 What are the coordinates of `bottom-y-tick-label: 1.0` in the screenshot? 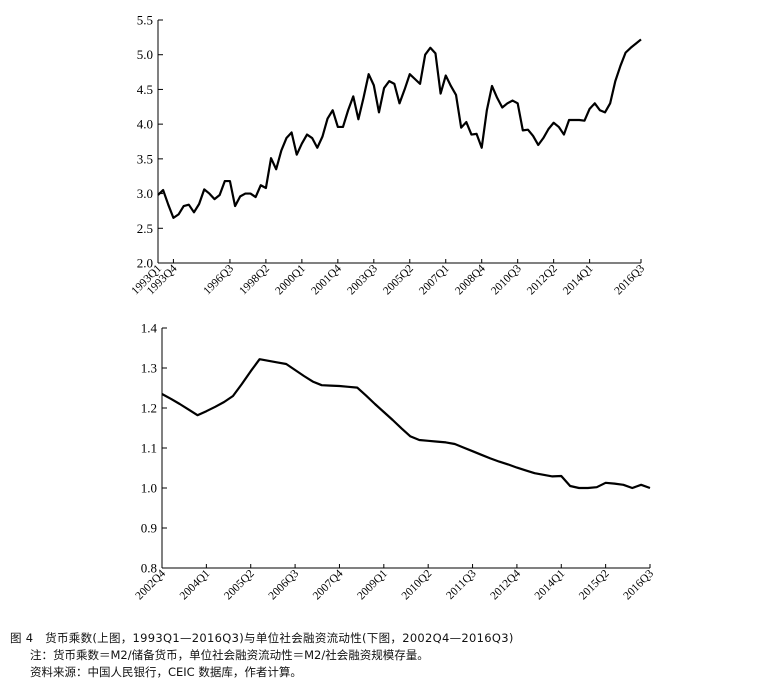 It's located at (149, 488).